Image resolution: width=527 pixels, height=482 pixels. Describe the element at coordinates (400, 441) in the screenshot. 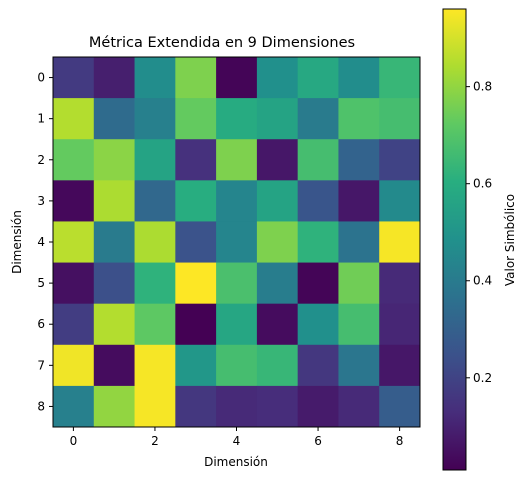

I see `x-tick-label: 8` at that location.